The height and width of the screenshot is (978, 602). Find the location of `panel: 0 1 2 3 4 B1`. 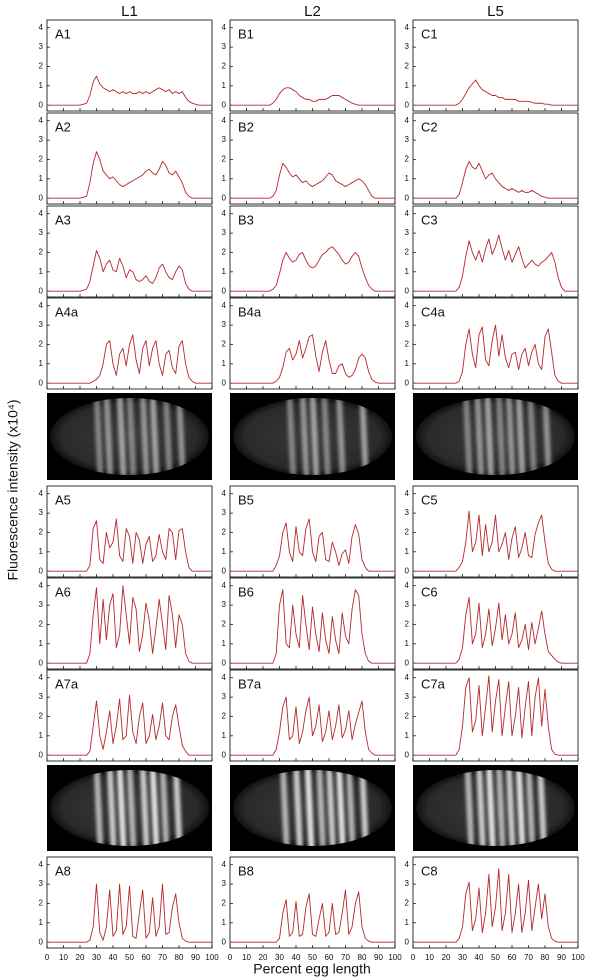

panel: 0 1 2 3 4 B1 is located at coordinates (309, 65).